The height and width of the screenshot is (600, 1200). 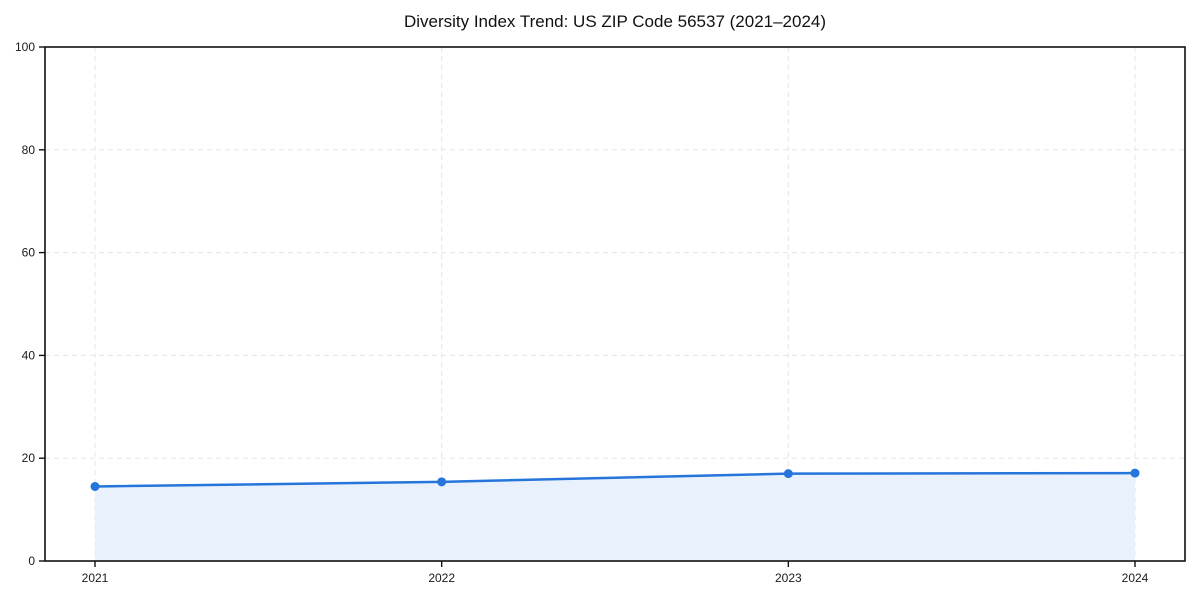 I want to click on y-tick-label: 40, so click(x=29, y=355).